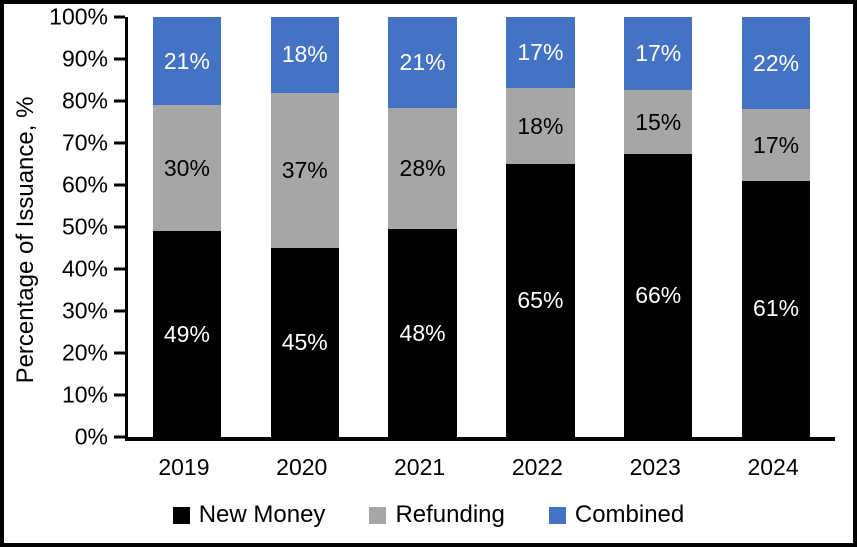 The height and width of the screenshot is (547, 857). I want to click on stacked-bar-2023: 66% 15% 17%, so click(658, 227).